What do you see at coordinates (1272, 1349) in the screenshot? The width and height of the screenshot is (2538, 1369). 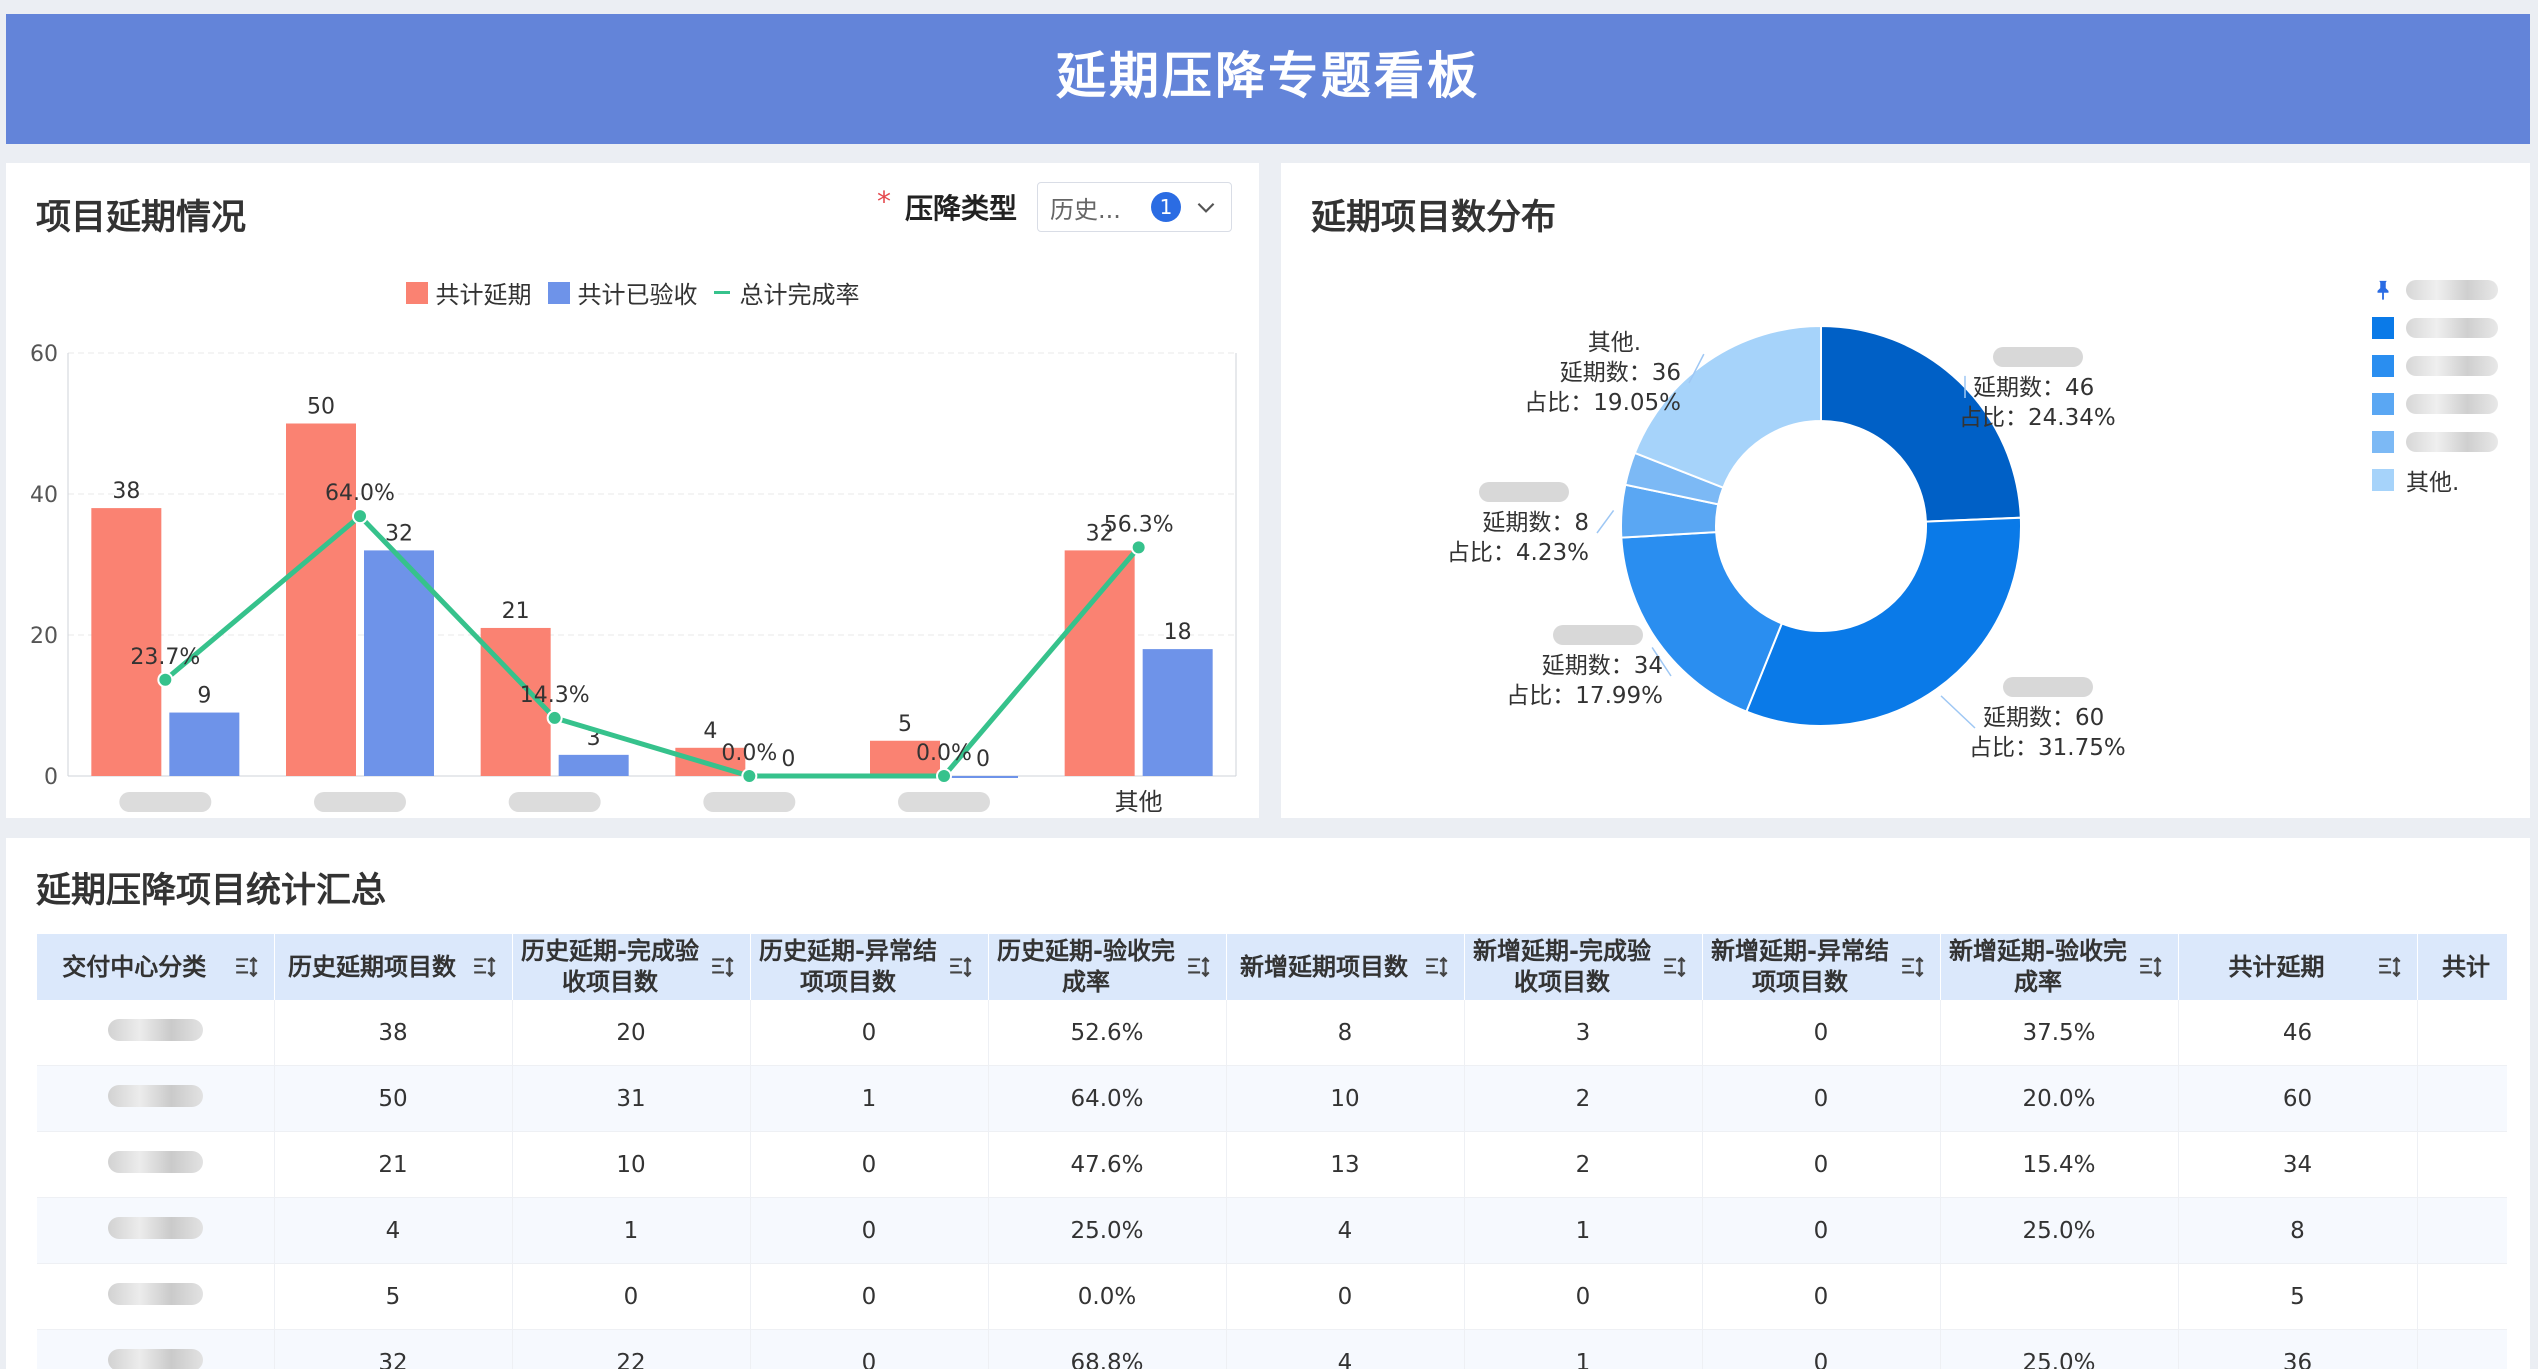 I see `table-row: 32 22 0 68.8% 4 1 0 25.0% 36` at bounding box center [1272, 1349].